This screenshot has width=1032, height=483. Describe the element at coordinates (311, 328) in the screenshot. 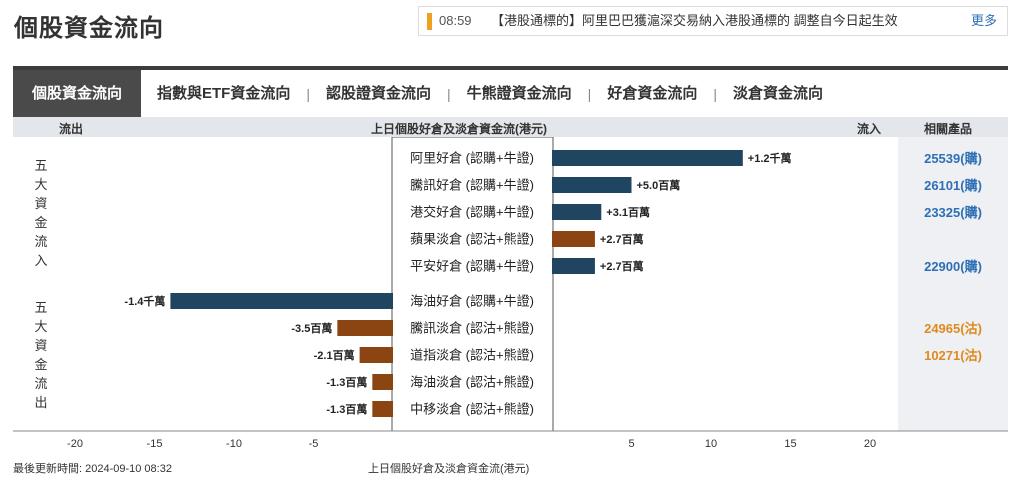

I see `value-label: -3.5百萬` at that location.